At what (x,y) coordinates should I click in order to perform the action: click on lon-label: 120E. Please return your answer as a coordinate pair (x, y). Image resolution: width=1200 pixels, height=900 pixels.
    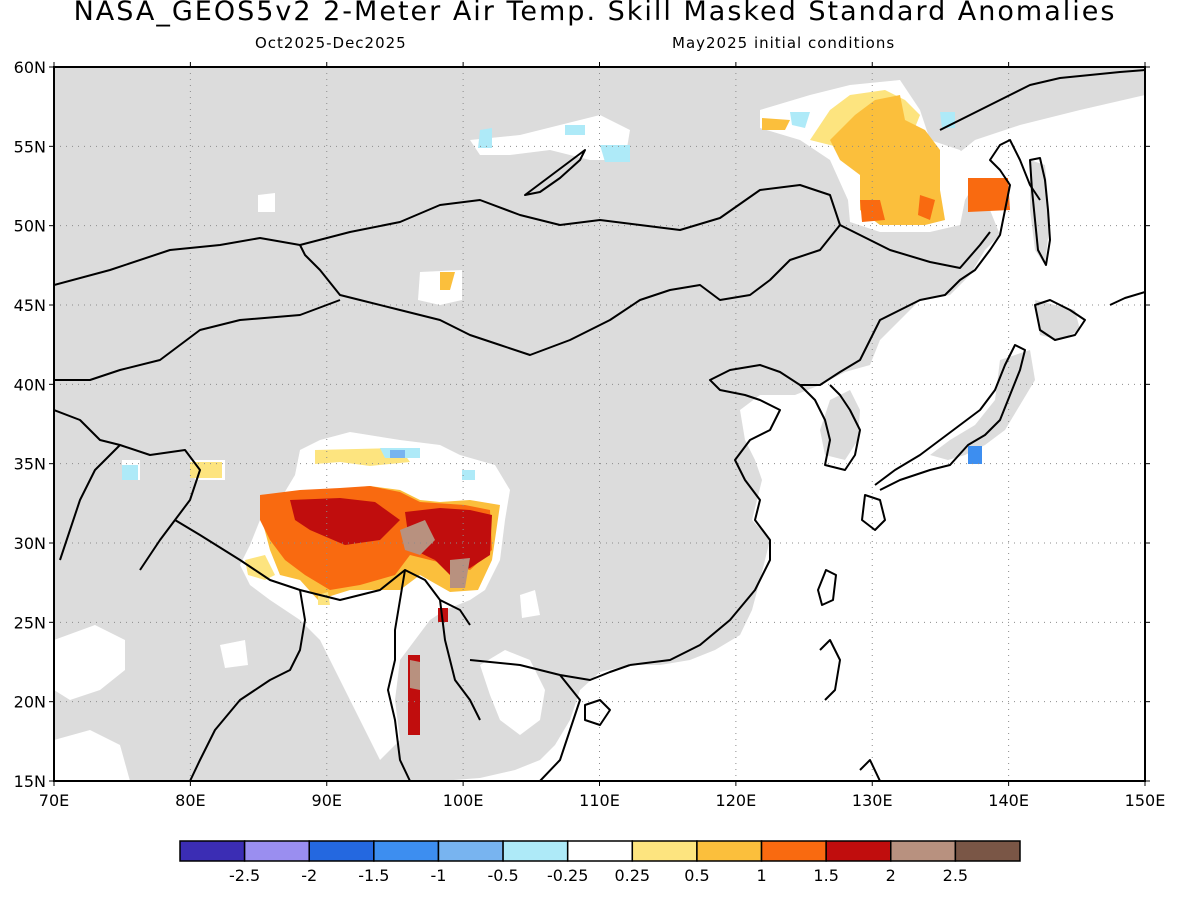
    Looking at the image, I should click on (736, 800).